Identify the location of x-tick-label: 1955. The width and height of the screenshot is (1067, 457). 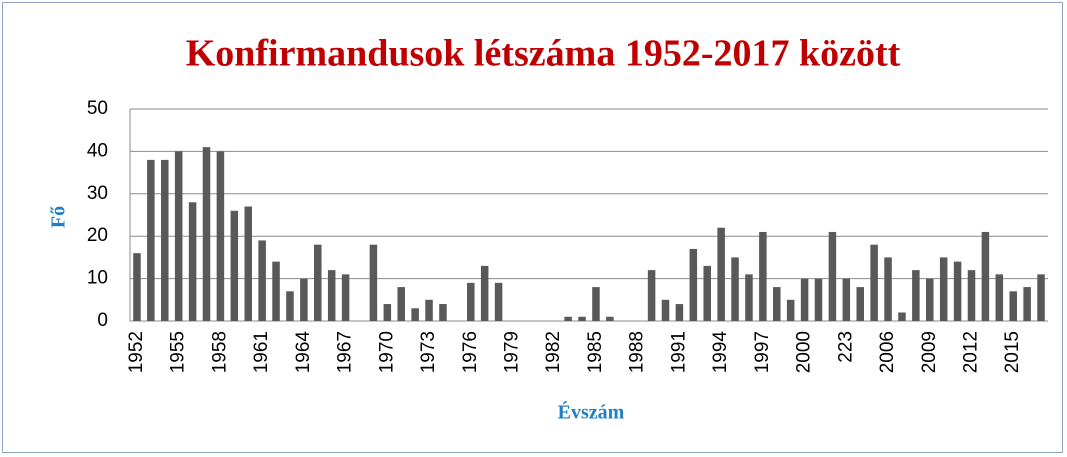
(178, 352).